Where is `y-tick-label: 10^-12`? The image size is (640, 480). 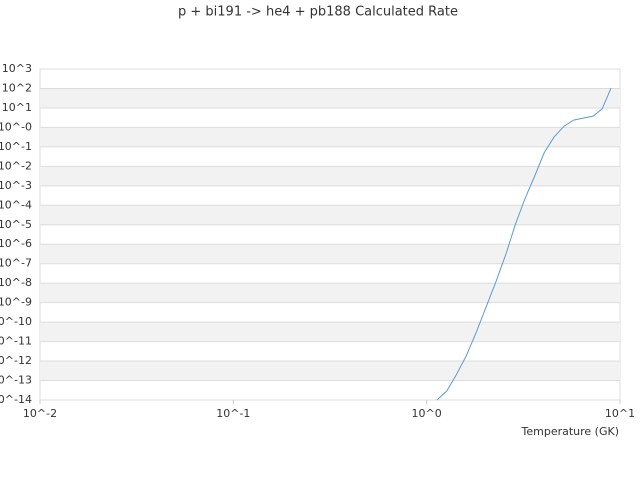
y-tick-label: 10^-12 is located at coordinates (16, 360).